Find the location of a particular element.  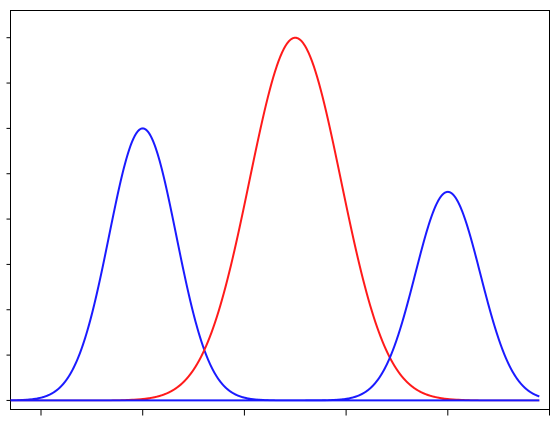

x-axis-ticks is located at coordinates (295, 412).